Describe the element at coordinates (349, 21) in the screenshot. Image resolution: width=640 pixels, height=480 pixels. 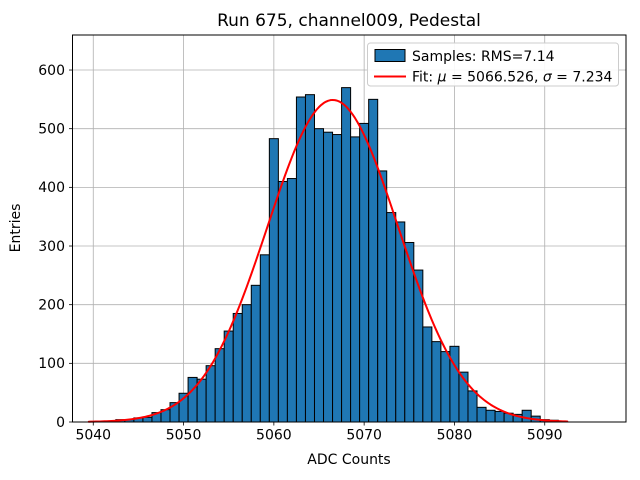
I see `chart-title: Run 675, channel009, Pedestal` at that location.